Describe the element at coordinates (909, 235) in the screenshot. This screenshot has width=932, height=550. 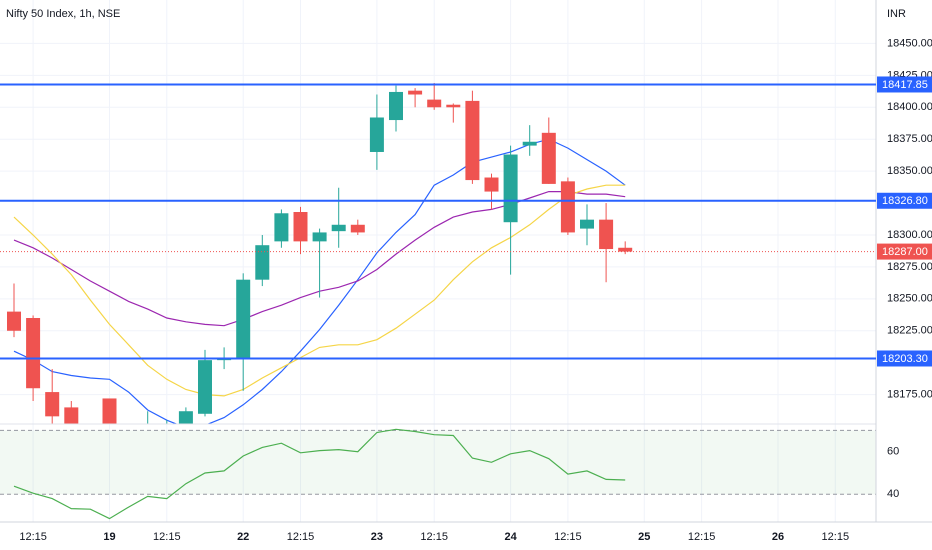
I see `y-tick-label: 18300.00` at that location.